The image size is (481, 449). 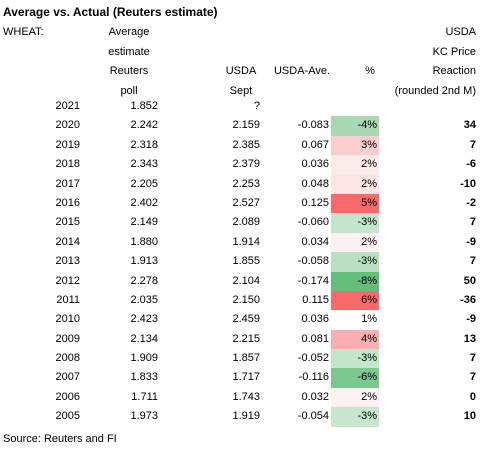 What do you see at coordinates (469, 125) in the screenshot?
I see `kc-price-reaction-cell: 34` at bounding box center [469, 125].